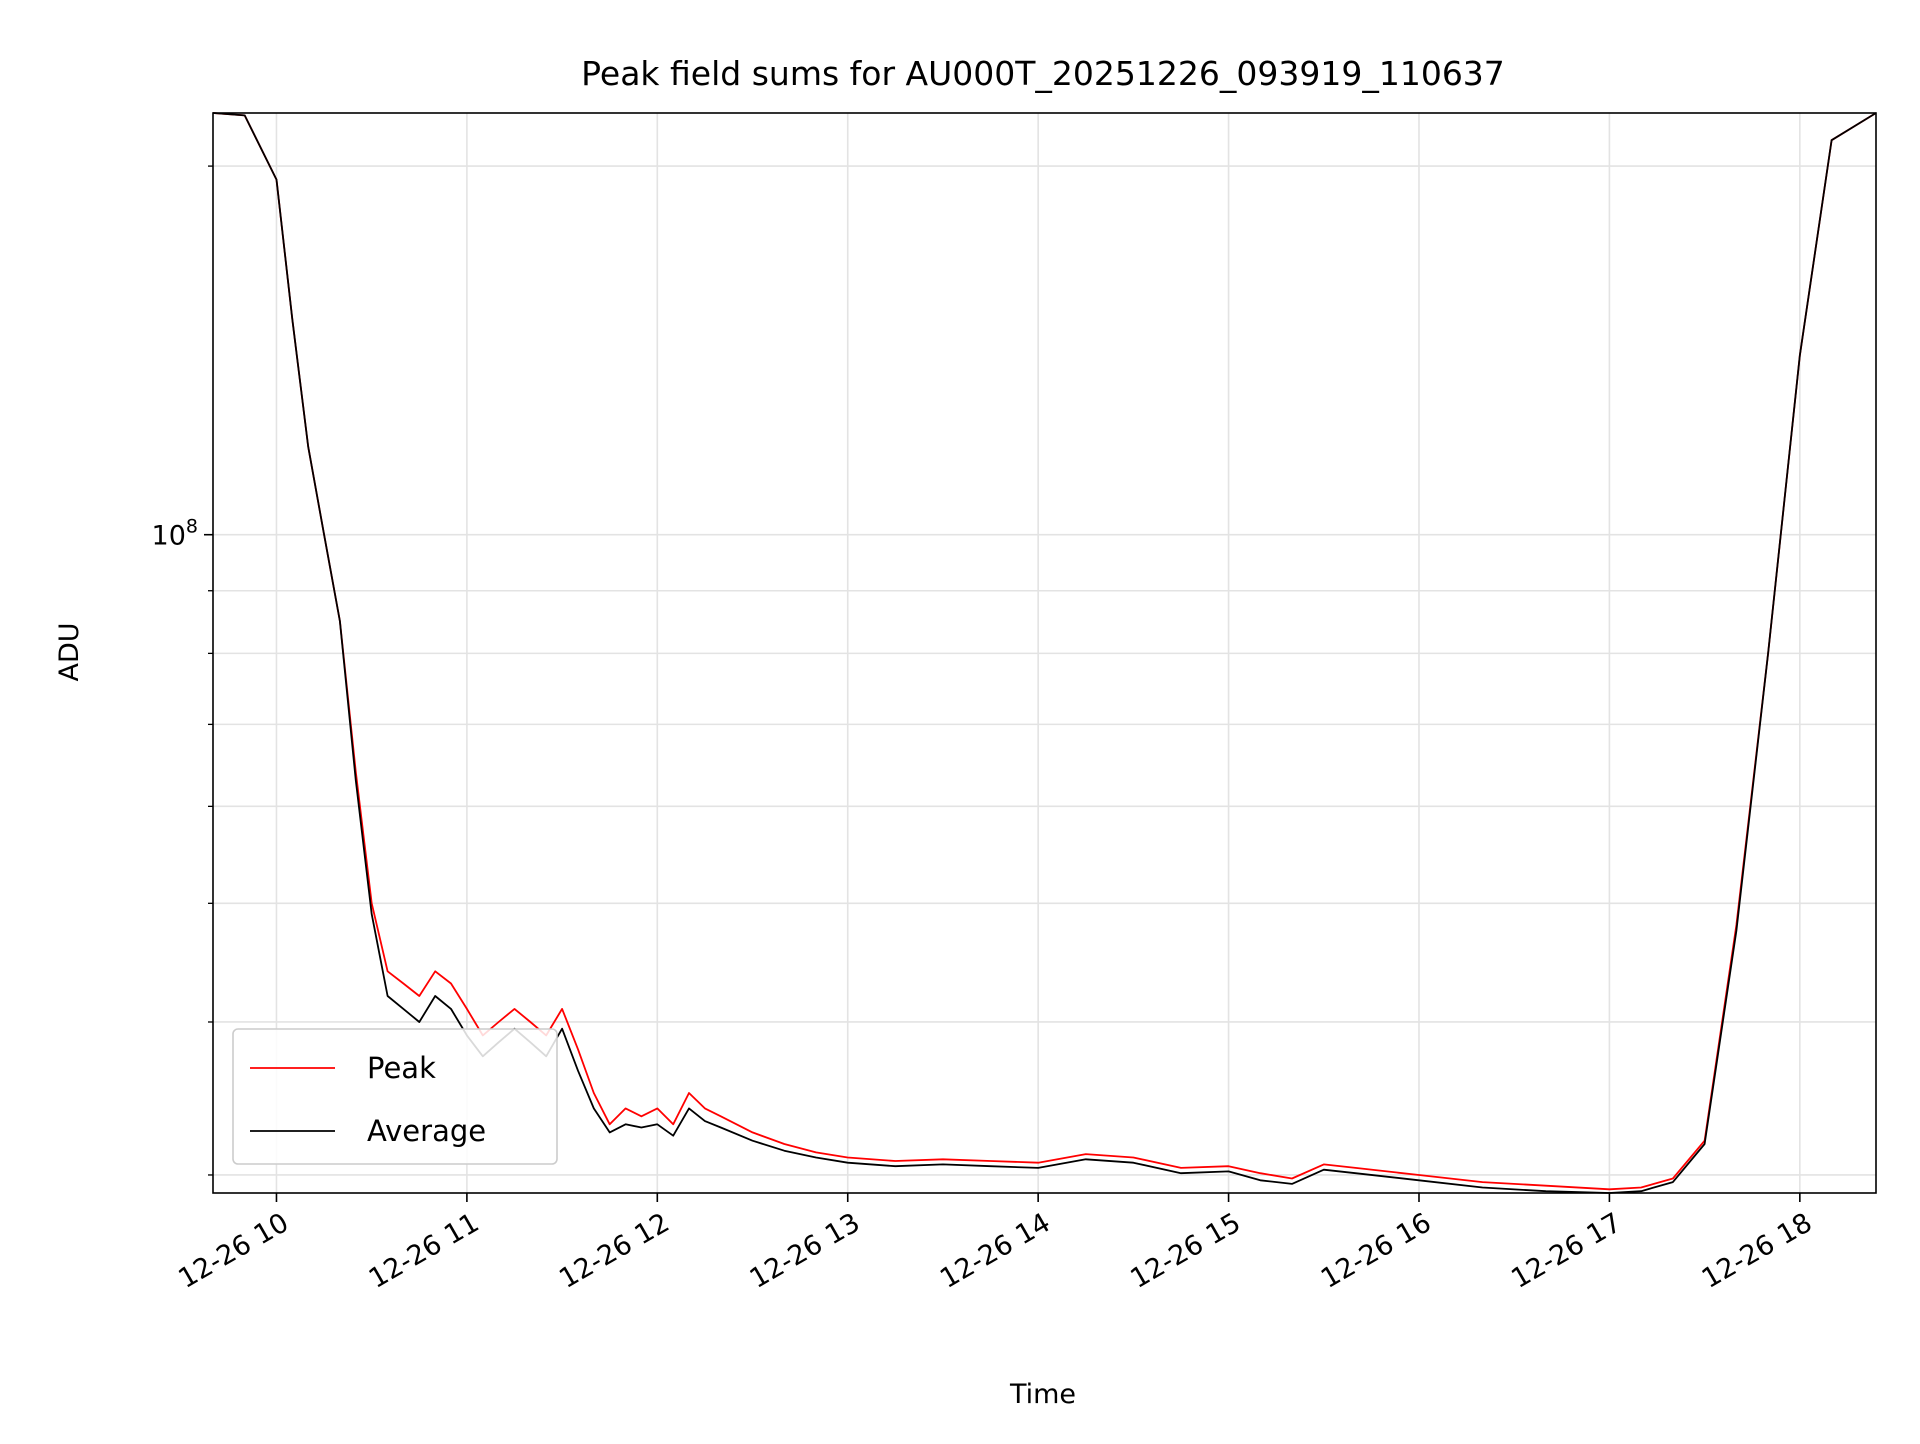  Describe the element at coordinates (426, 1131) in the screenshot. I see `legend-label-average: Average` at that location.